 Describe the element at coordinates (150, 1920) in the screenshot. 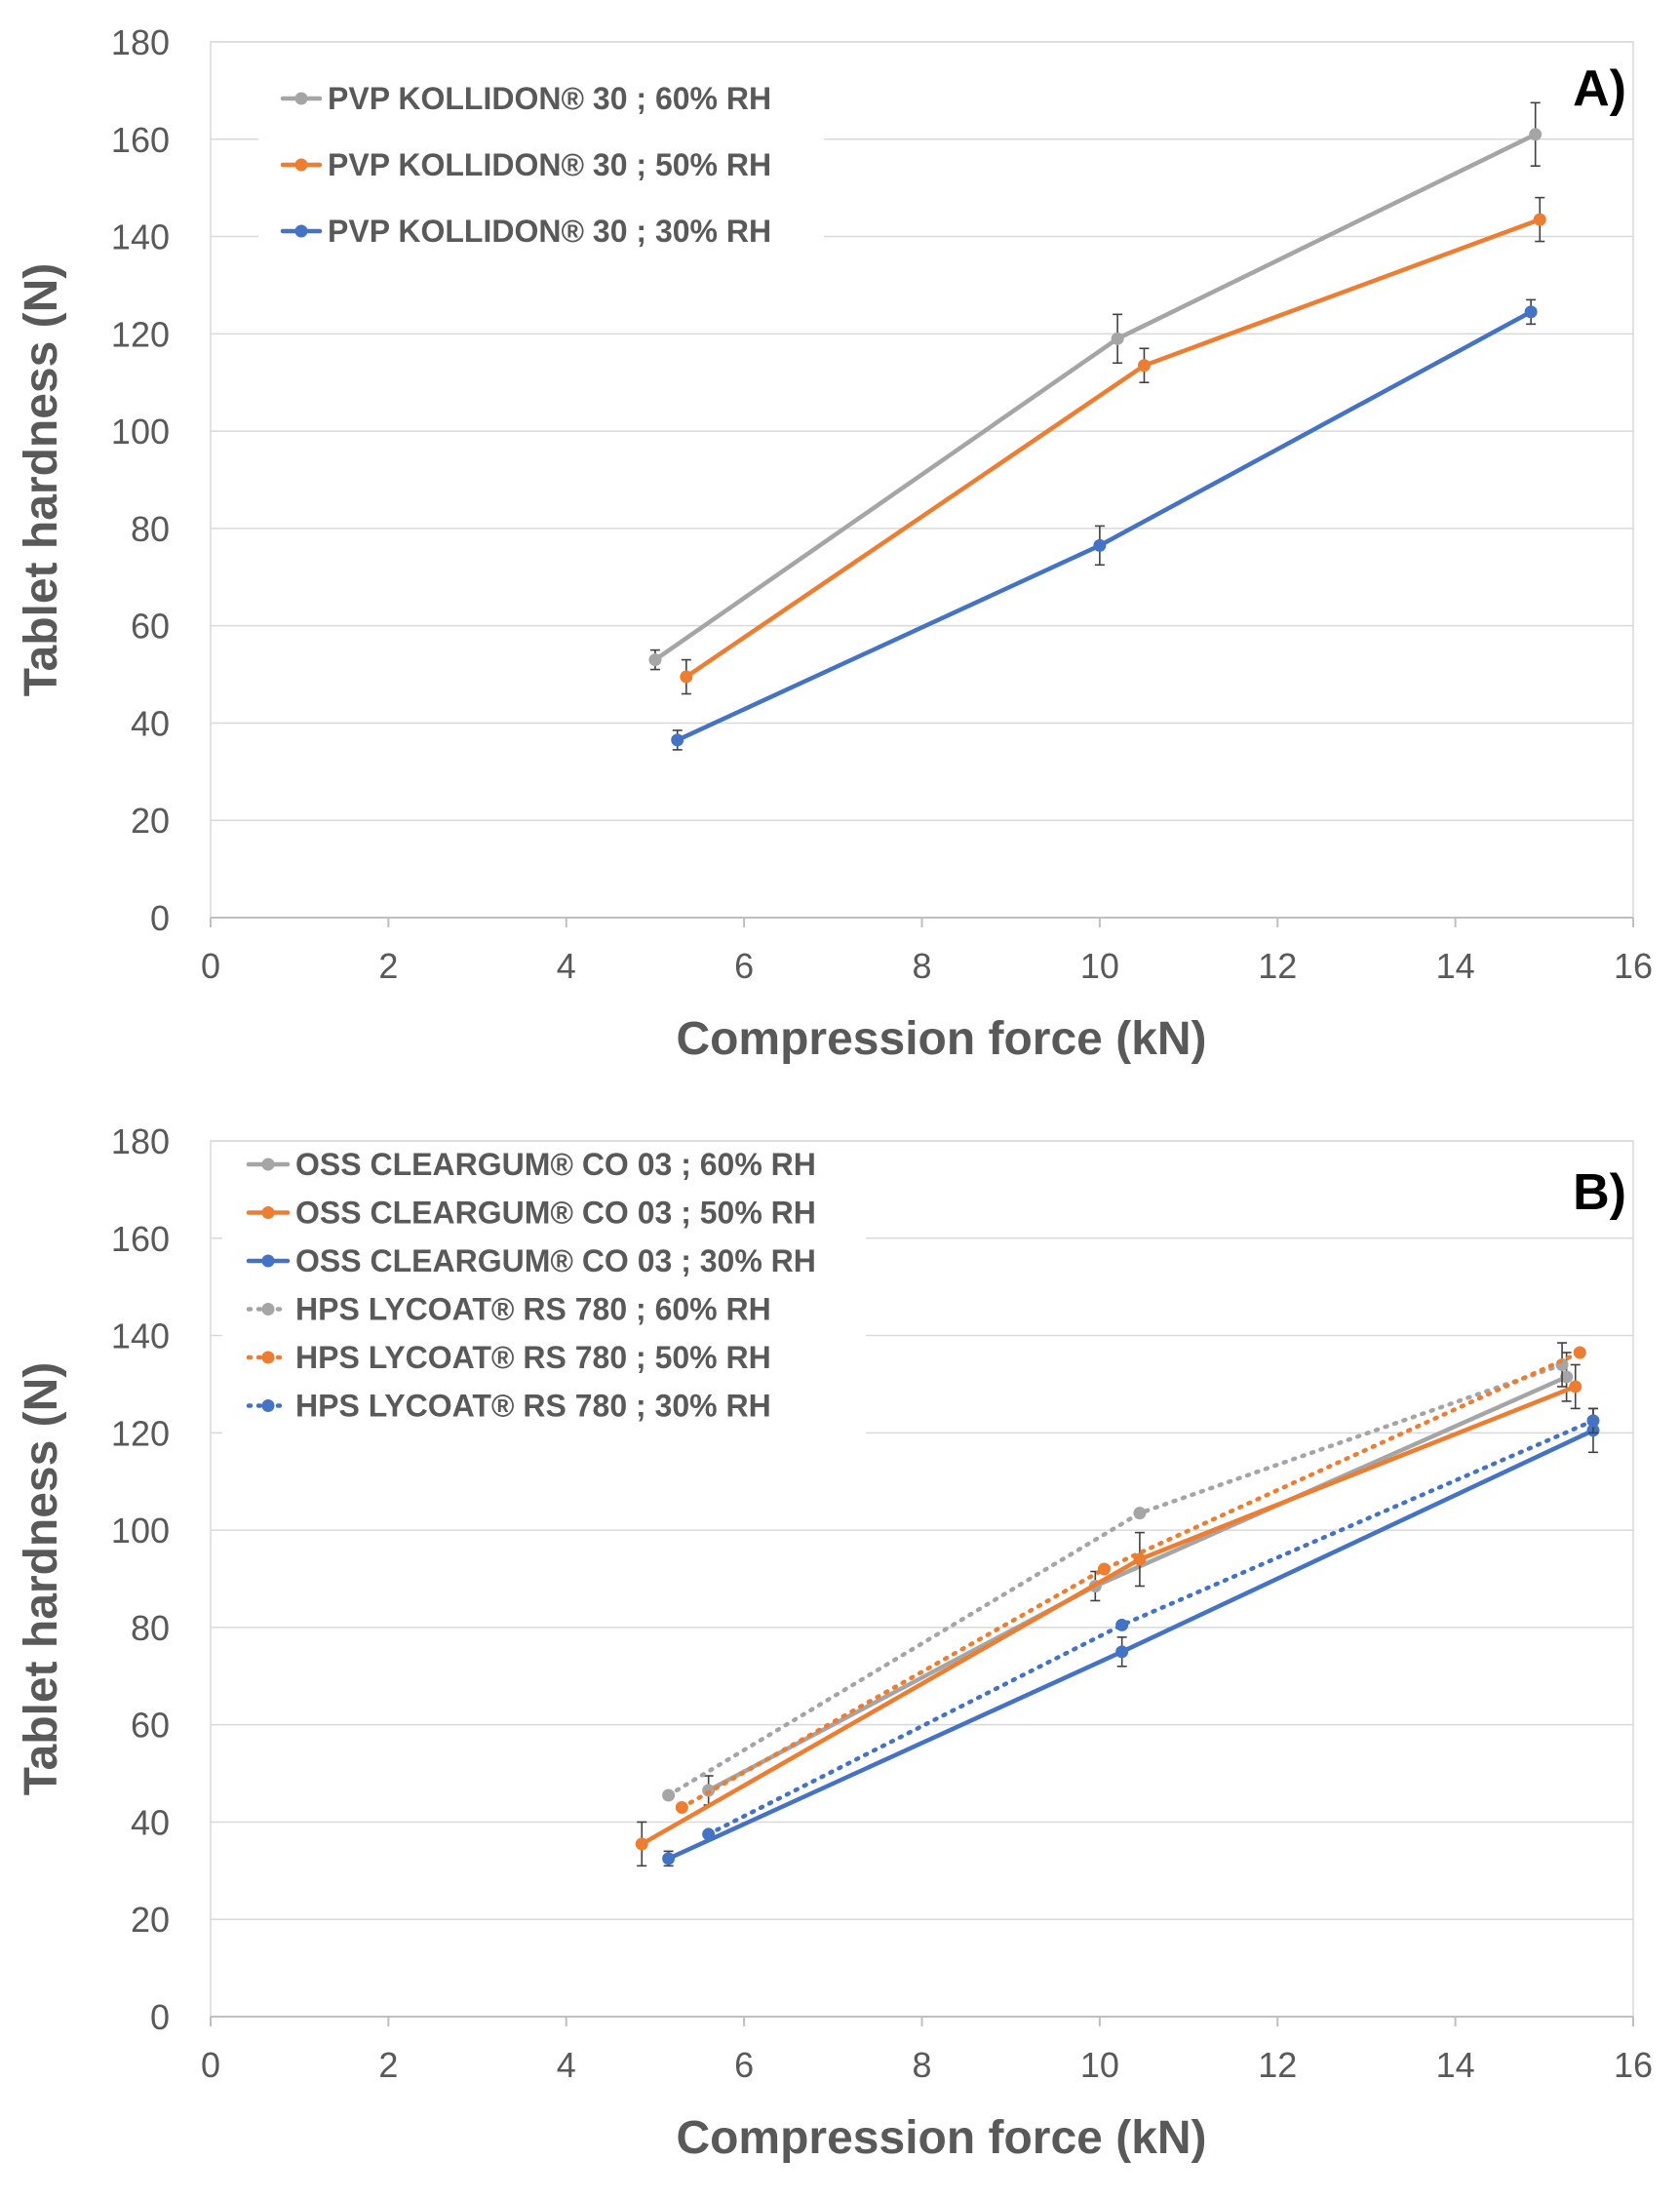

I see `y-tick-label: 20` at that location.